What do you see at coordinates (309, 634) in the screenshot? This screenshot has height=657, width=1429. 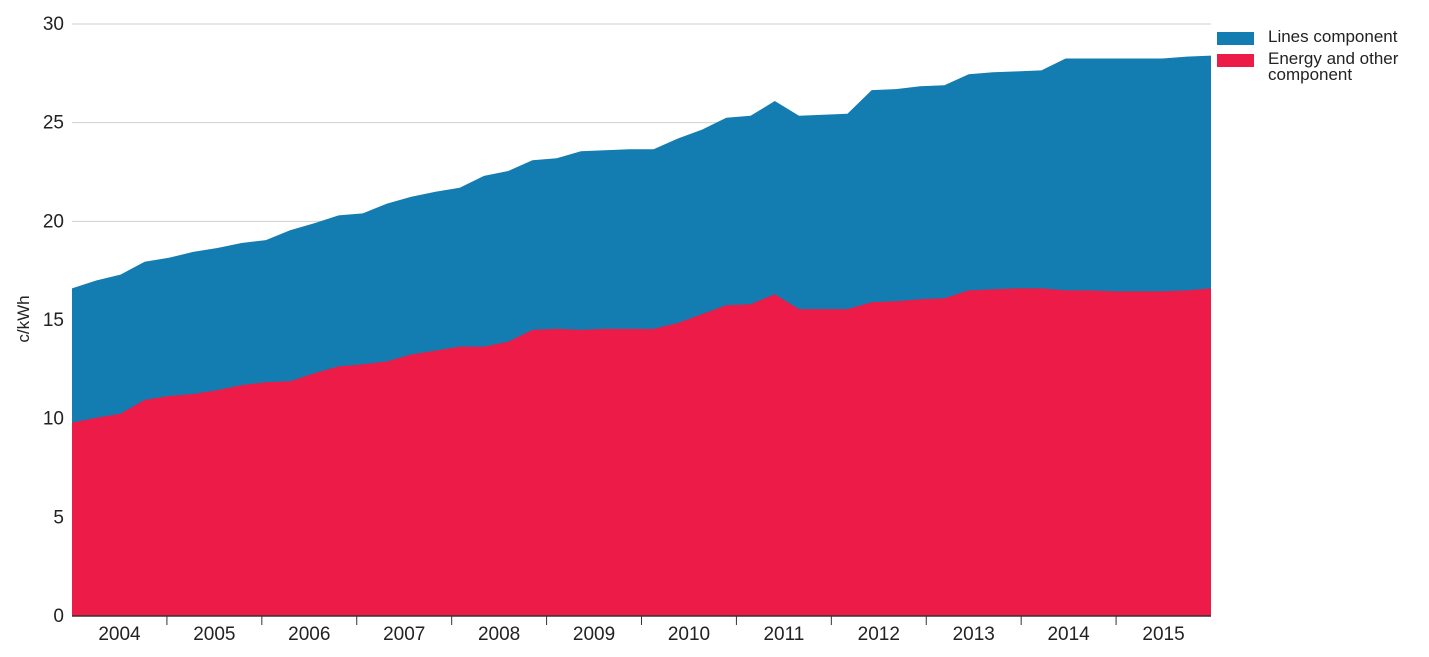 I see `x-tick-label: 2006` at bounding box center [309, 634].